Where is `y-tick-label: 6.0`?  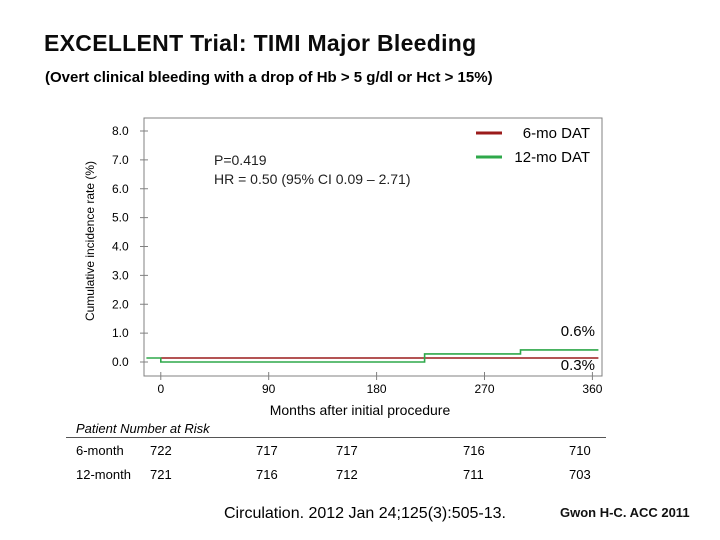
y-tick-label: 6.0 is located at coordinates (120, 189).